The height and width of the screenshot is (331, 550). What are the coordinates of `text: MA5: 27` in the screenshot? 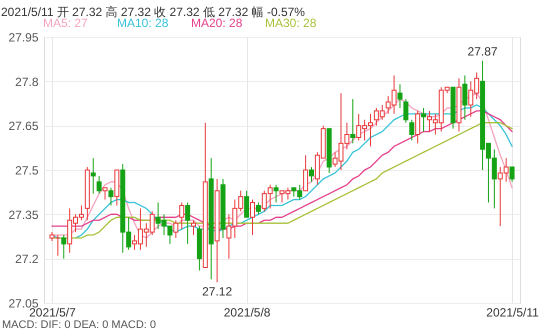 It's located at (65, 23).